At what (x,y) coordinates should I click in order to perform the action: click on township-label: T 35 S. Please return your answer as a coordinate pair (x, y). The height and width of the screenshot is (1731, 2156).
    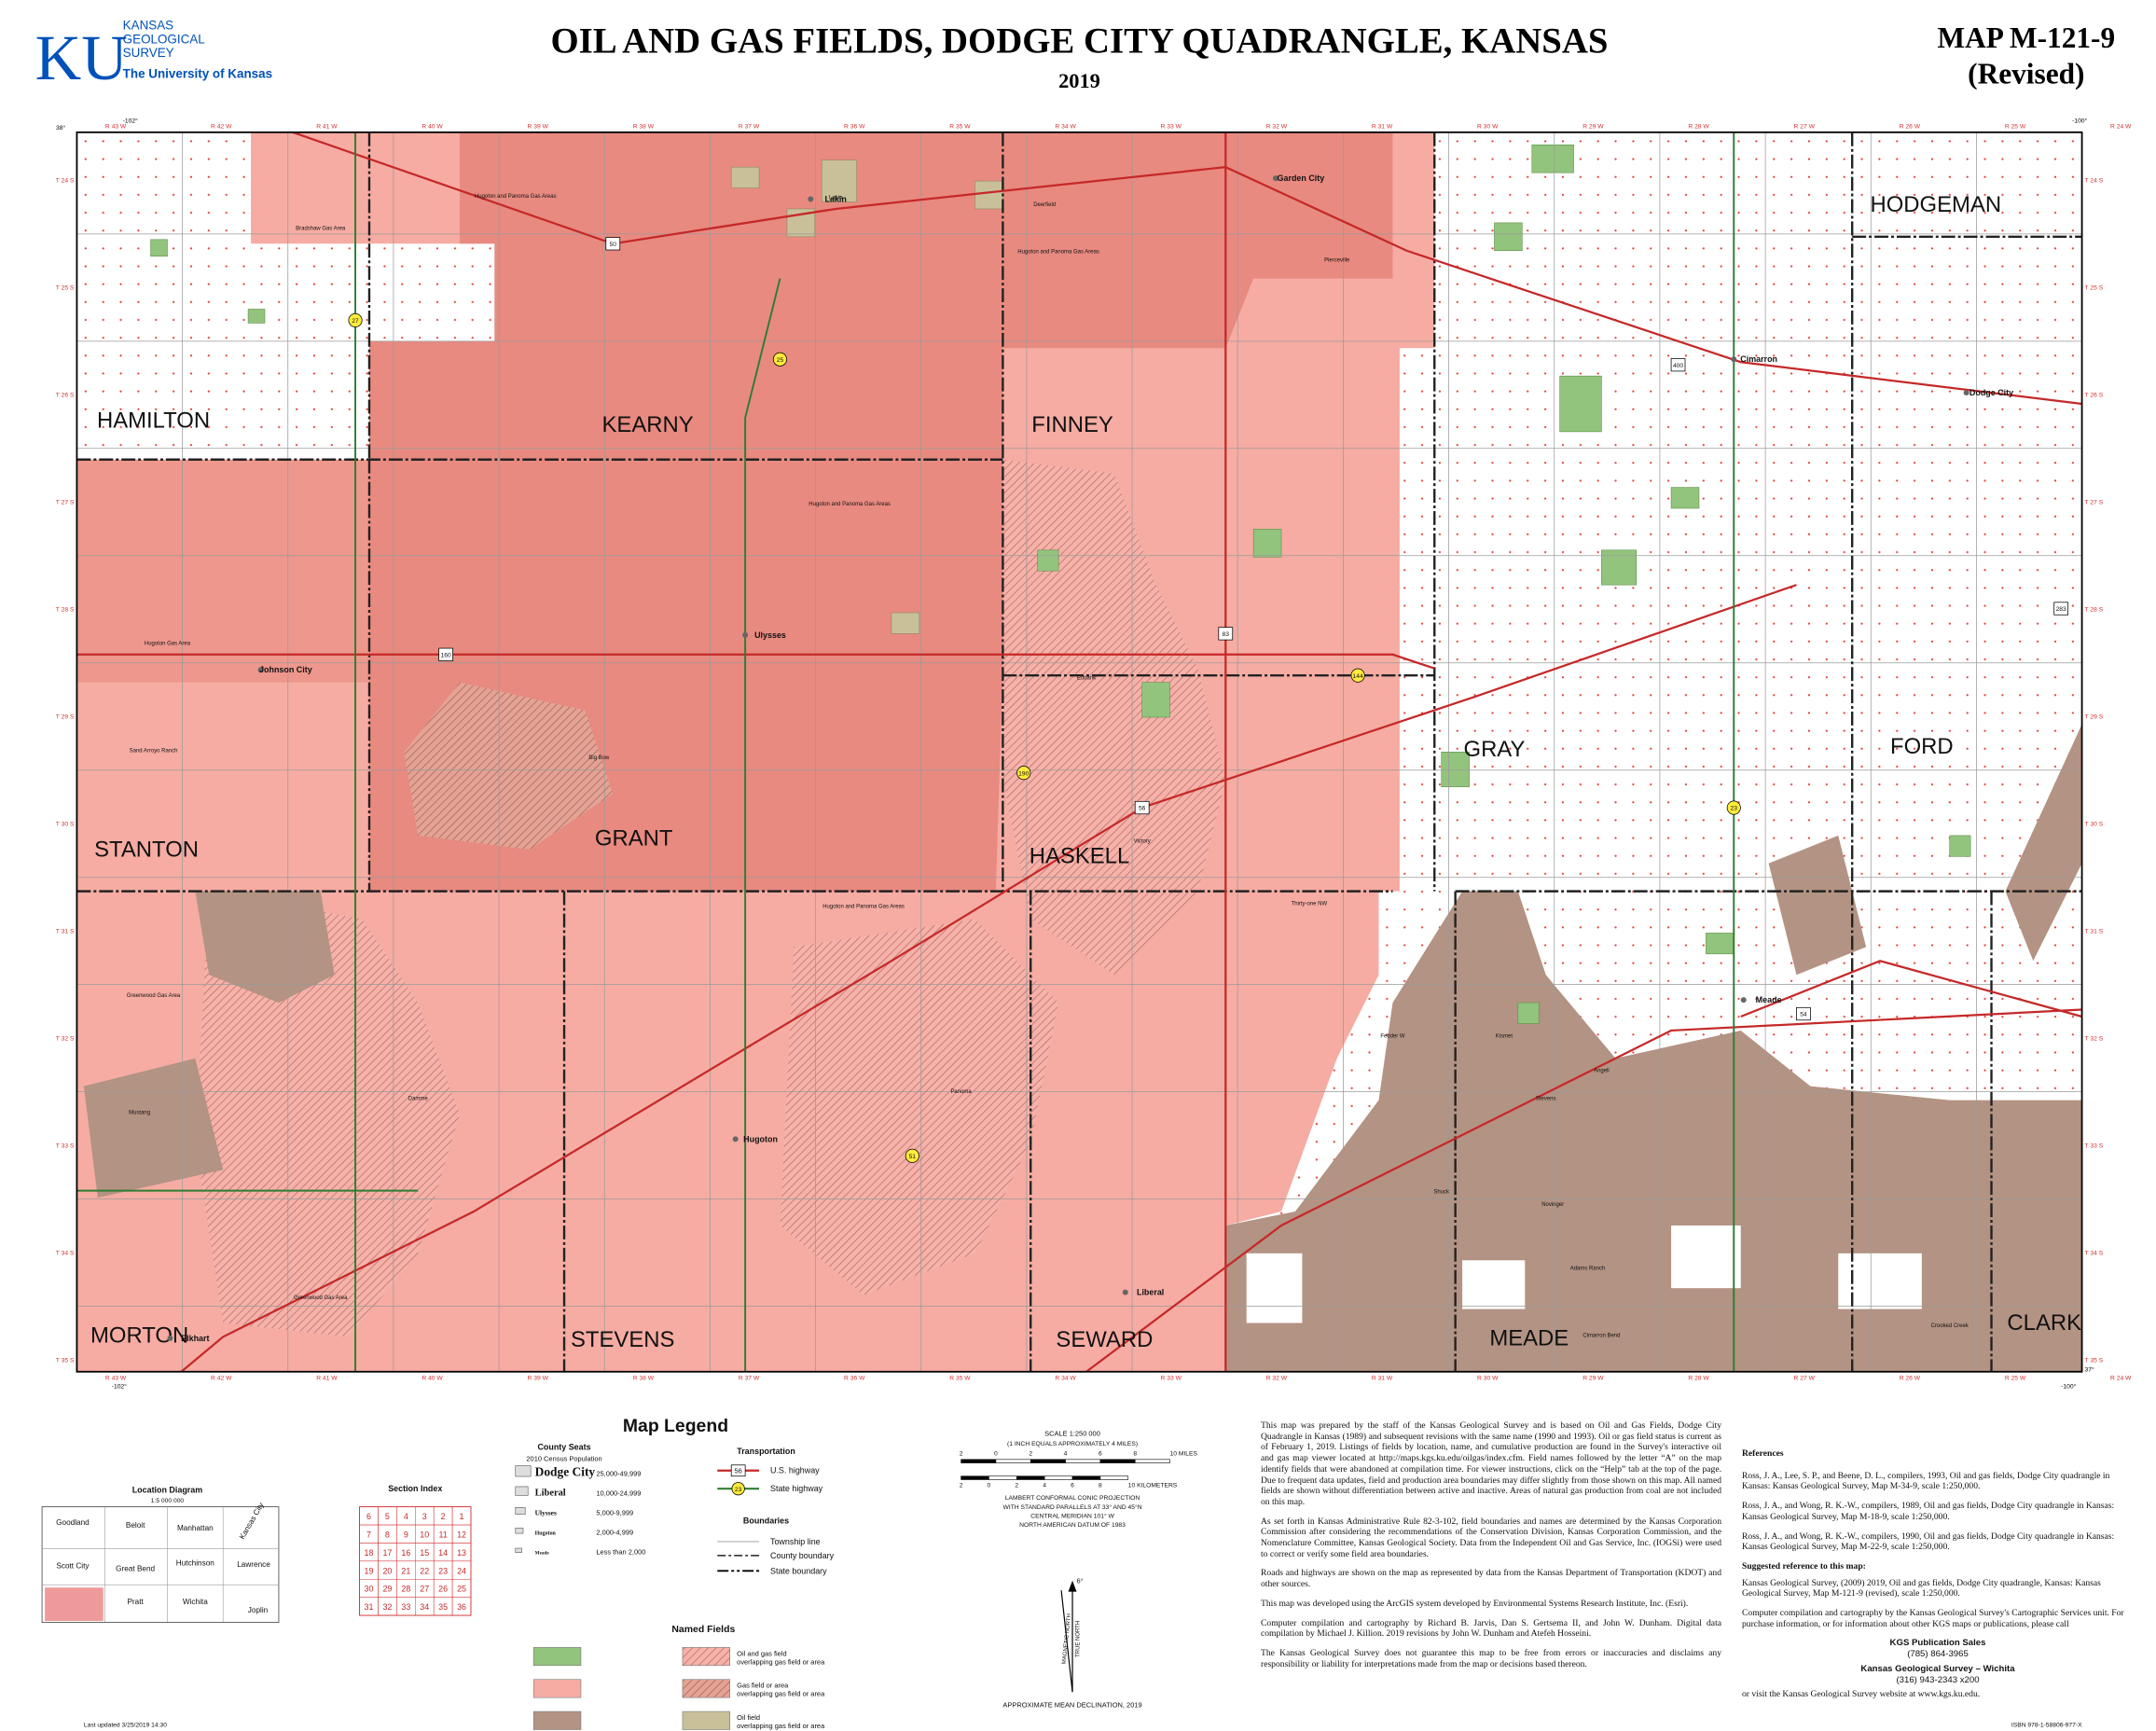
    Looking at the image, I should click on (65, 1360).